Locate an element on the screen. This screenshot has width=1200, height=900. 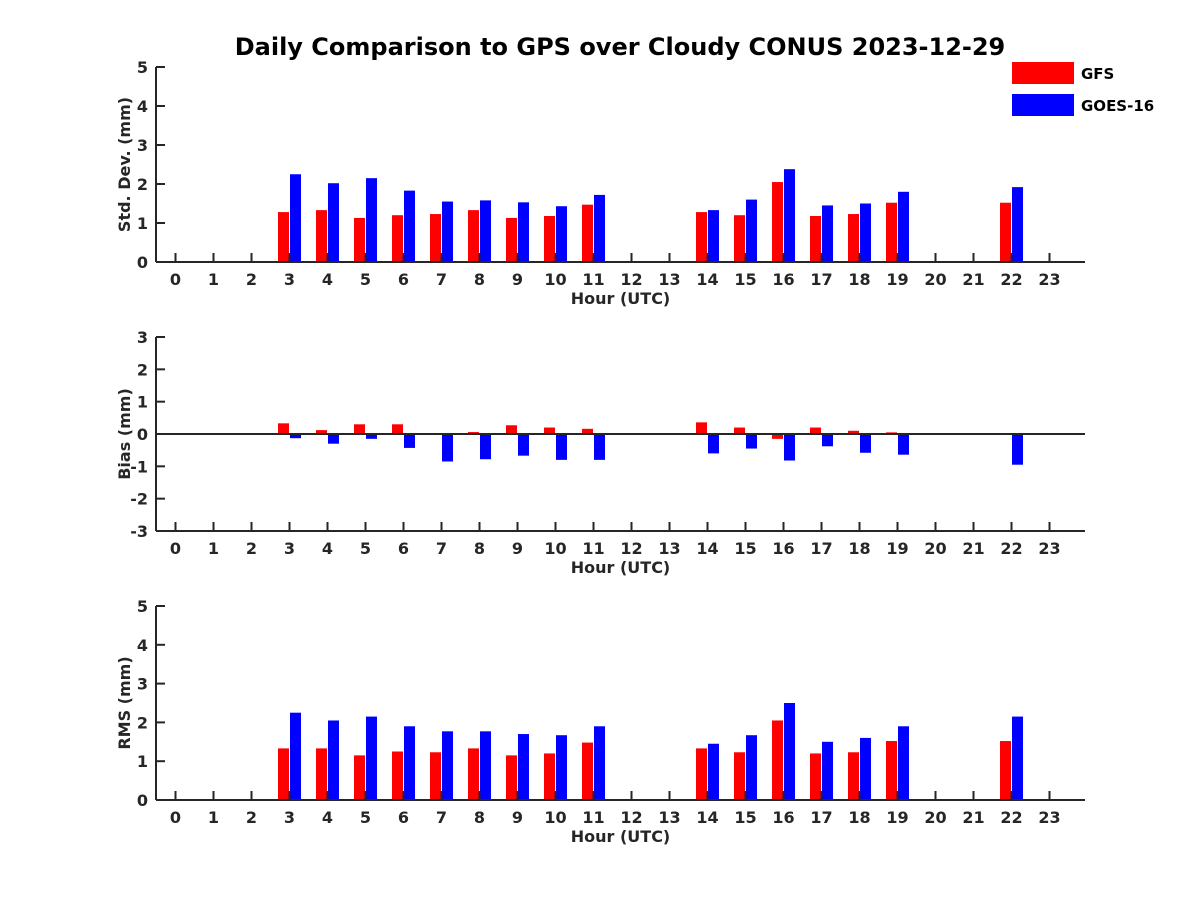
legend-swatch-goes16 is located at coordinates (1043, 105).